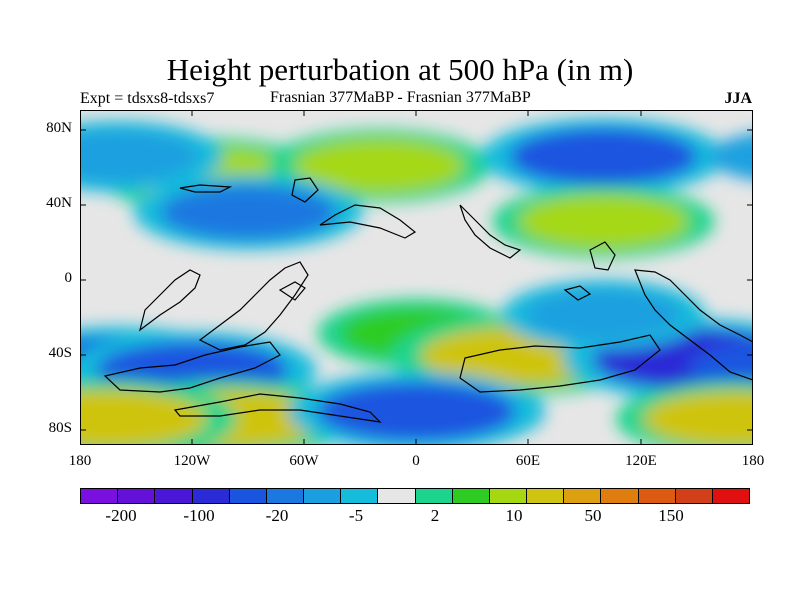 This screenshot has height=600, width=800. Describe the element at coordinates (59, 128) in the screenshot. I see `y-tick-label: 80N` at that location.